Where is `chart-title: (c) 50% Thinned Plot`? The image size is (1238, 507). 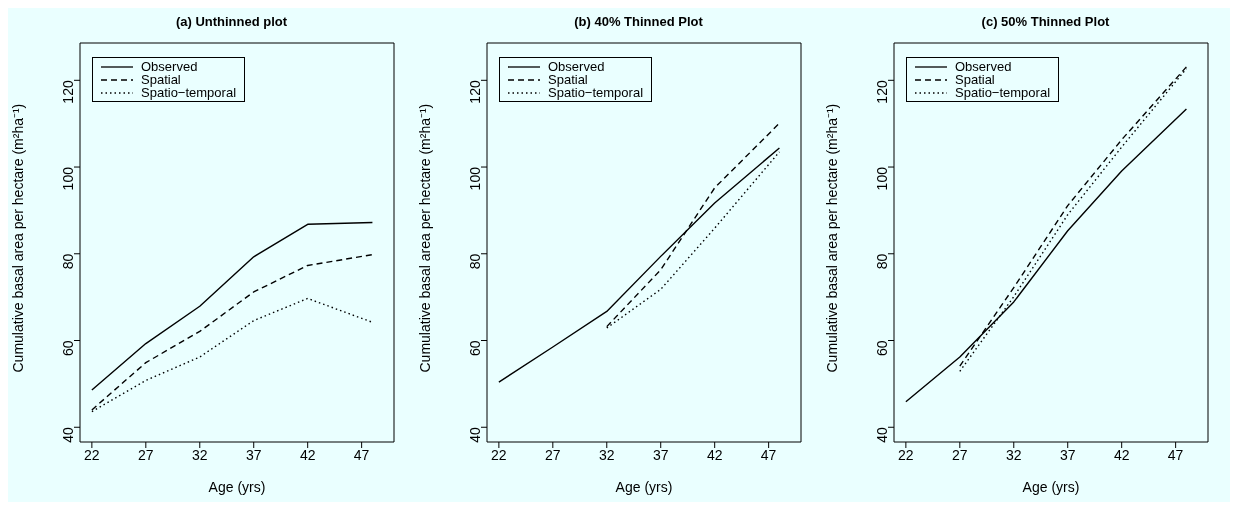 chart-title: (c) 50% Thinned Plot is located at coordinates (1045, 22).